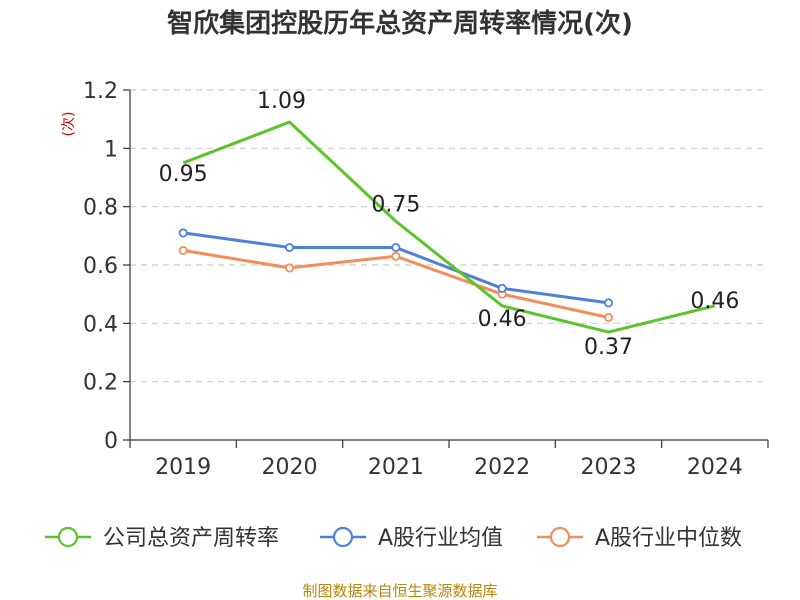 This screenshot has height=600, width=800. What do you see at coordinates (609, 467) in the screenshot?
I see `x-tick-label: 2023` at bounding box center [609, 467].